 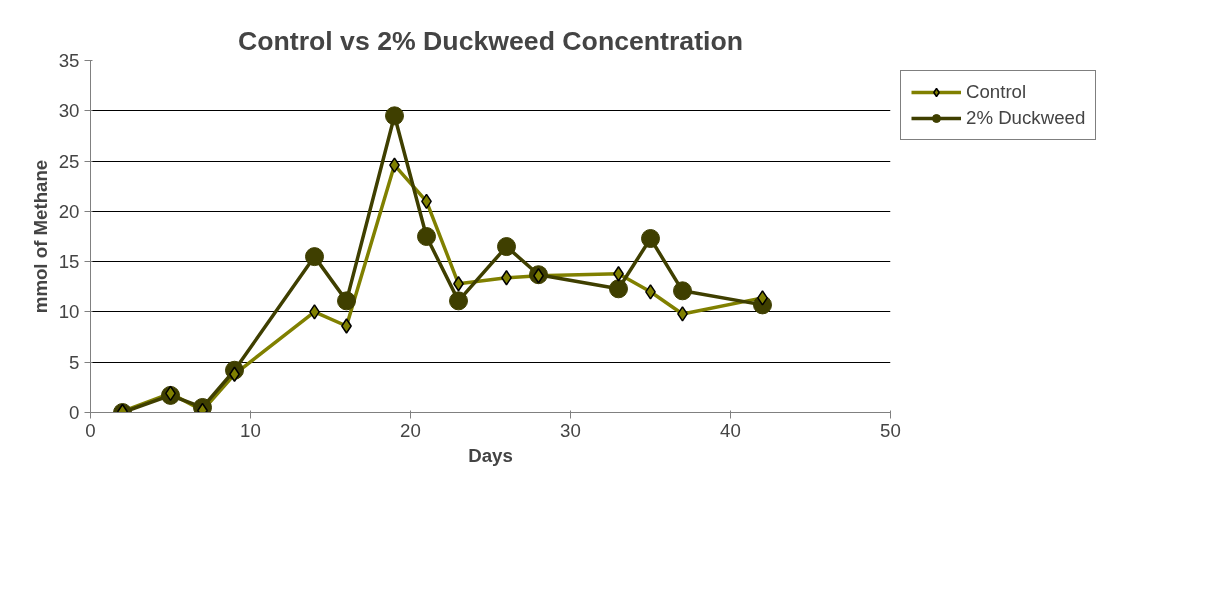 What do you see at coordinates (69, 262) in the screenshot?
I see `y-tick-label: 15` at bounding box center [69, 262].